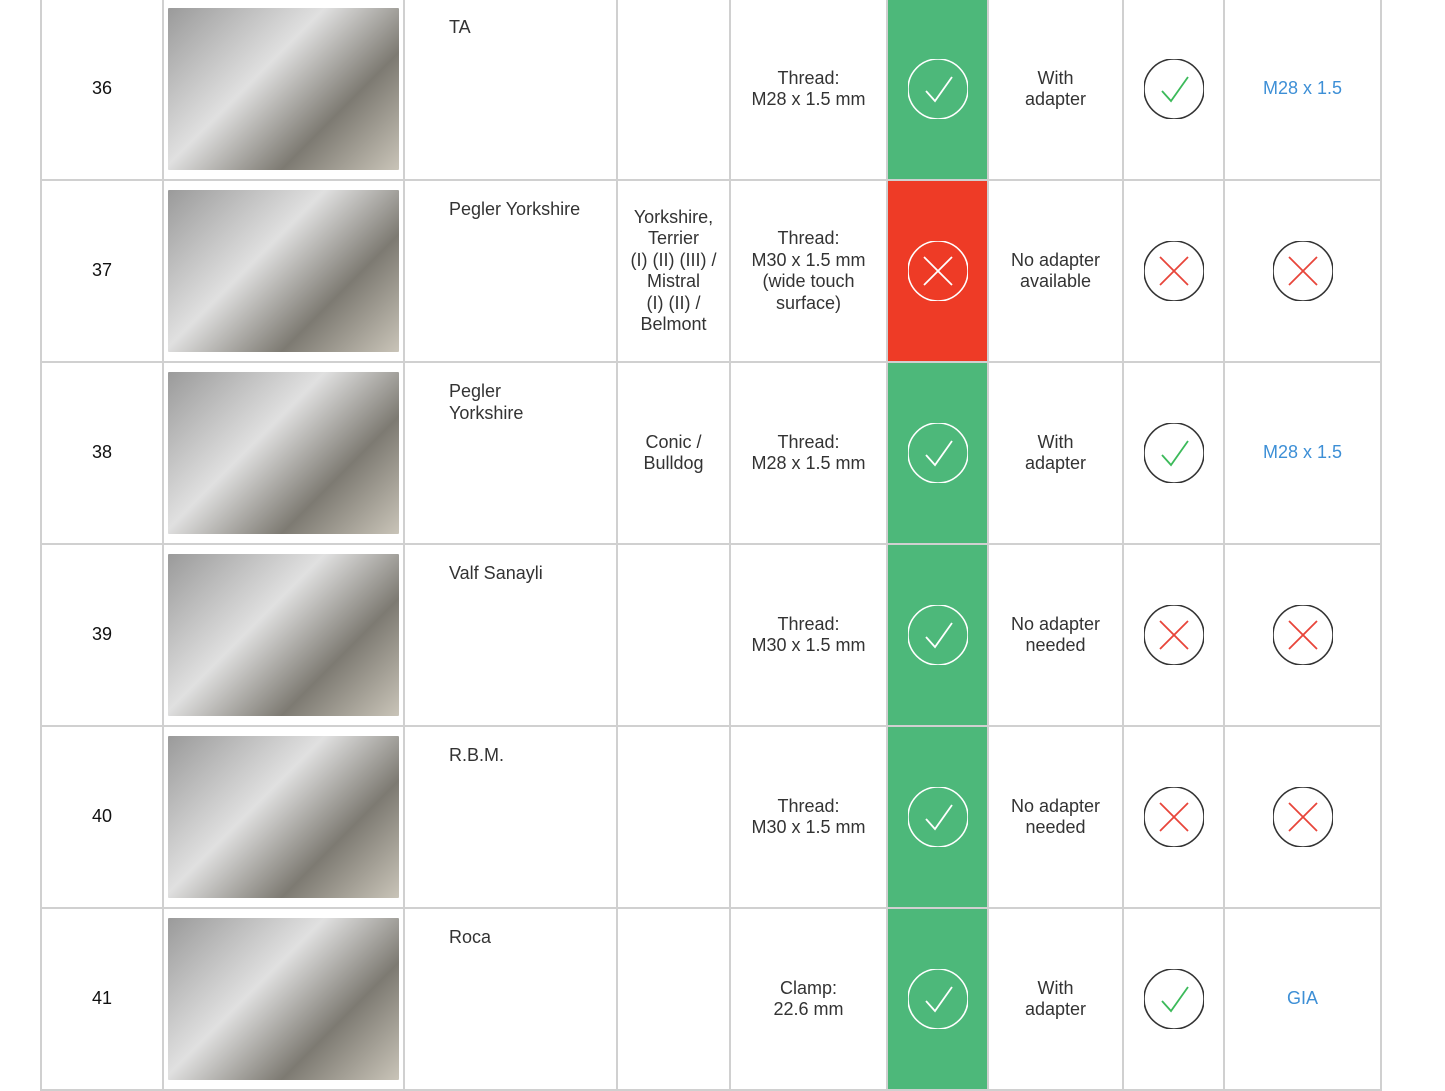  What do you see at coordinates (1055, 270) in the screenshot?
I see `adapter-info: No adapter available` at bounding box center [1055, 270].